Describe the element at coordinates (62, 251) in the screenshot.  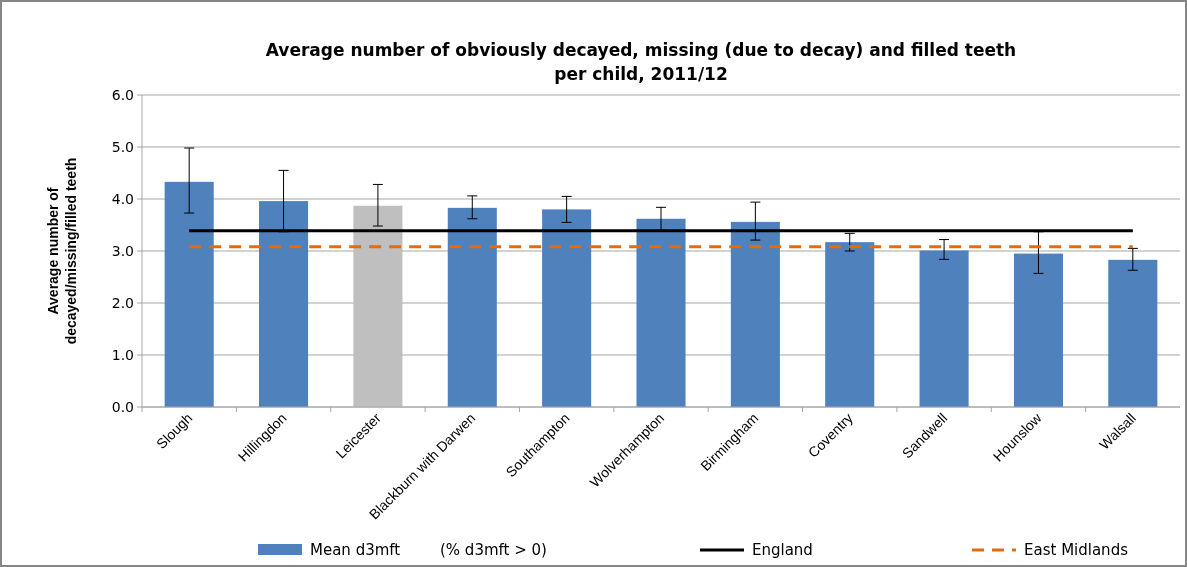
I see `y-axis-title: Average number of decayed/missing/filled teeth` at that location.